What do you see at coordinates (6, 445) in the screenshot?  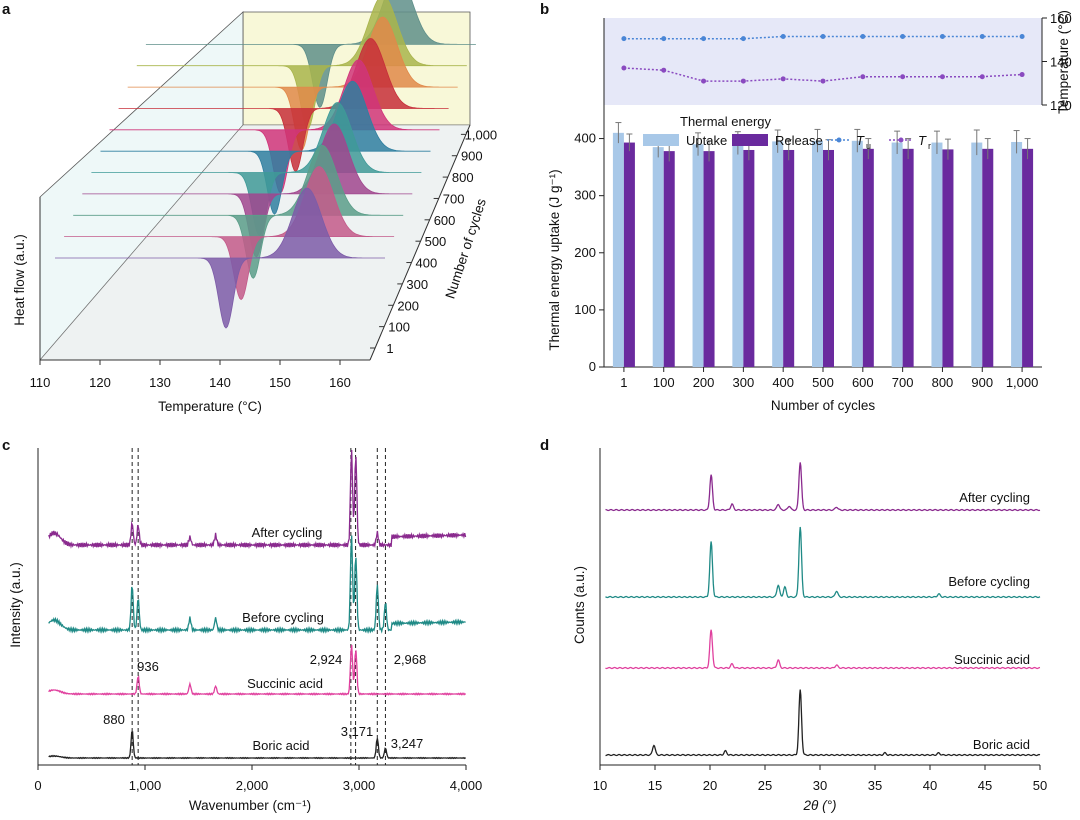 I see `panel-letter-c: c` at bounding box center [6, 445].